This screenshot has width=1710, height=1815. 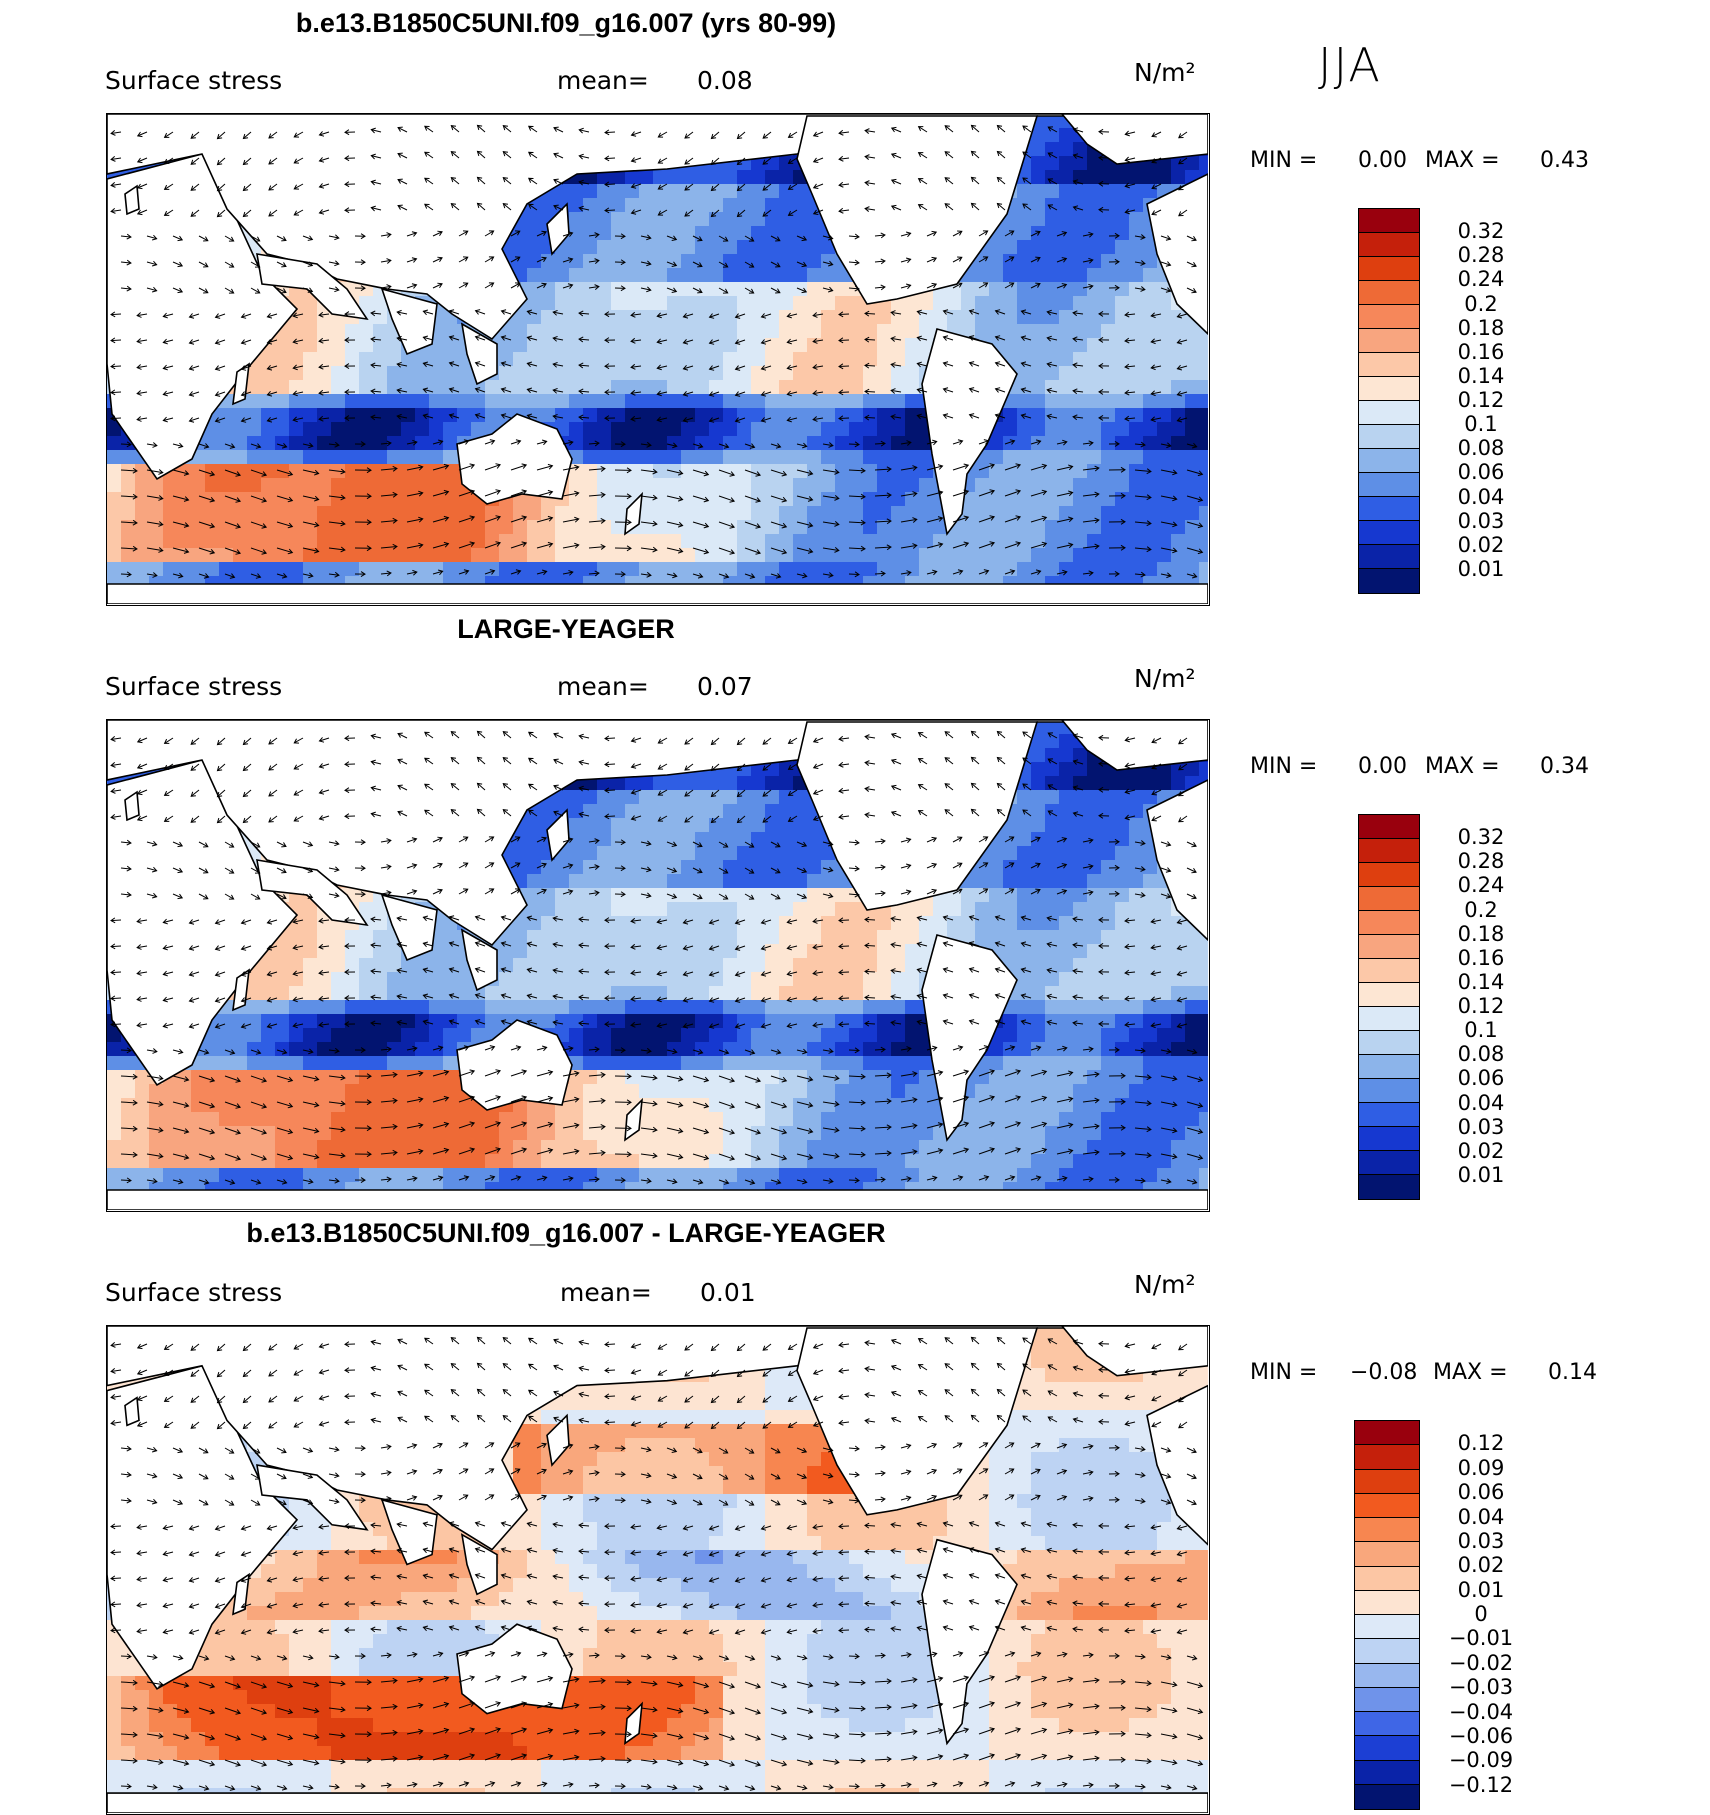 What do you see at coordinates (1481, 448) in the screenshot?
I see `colorbar-tick-label: 0.08` at bounding box center [1481, 448].